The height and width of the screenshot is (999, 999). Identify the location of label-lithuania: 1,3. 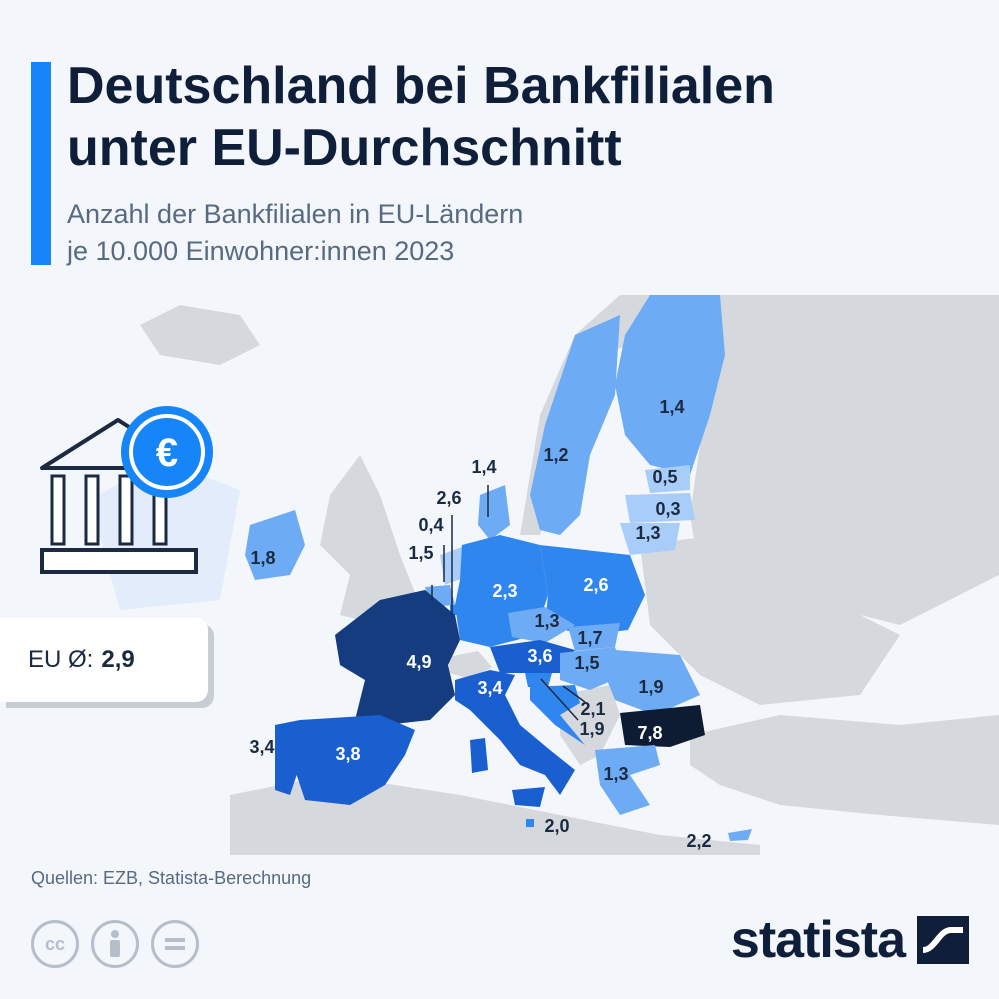
(648, 533).